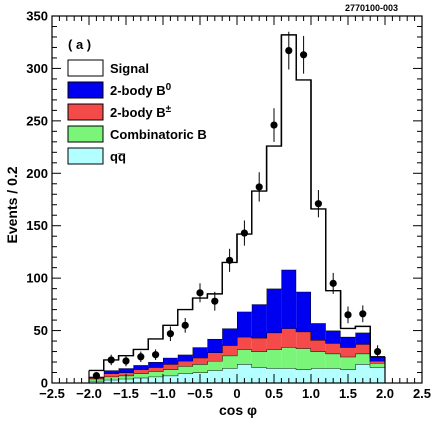 The image size is (436, 424). What do you see at coordinates (236, 393) in the screenshot?
I see `x-tick-label: 0` at bounding box center [236, 393].